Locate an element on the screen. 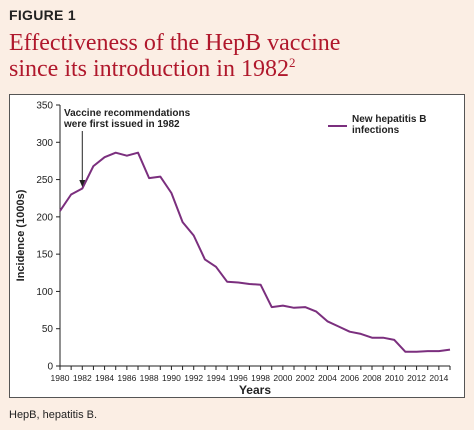 The image size is (474, 430). x-tick-label: 1980 is located at coordinates (60, 378).